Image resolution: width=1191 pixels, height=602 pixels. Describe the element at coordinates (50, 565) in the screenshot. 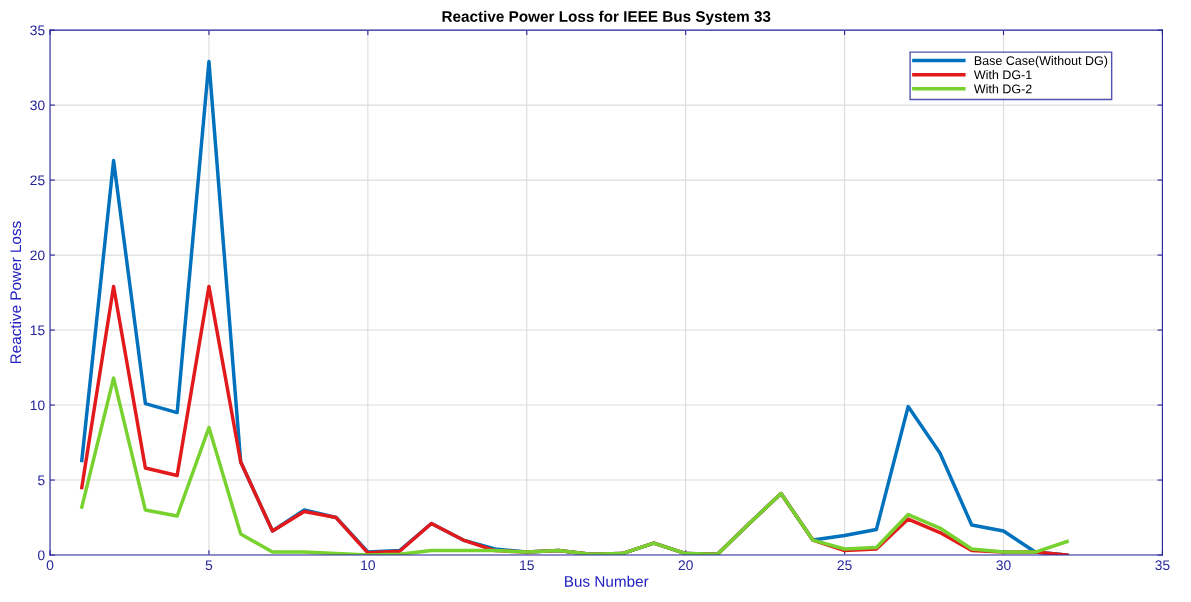

I see `x-tick-label: 0` at that location.